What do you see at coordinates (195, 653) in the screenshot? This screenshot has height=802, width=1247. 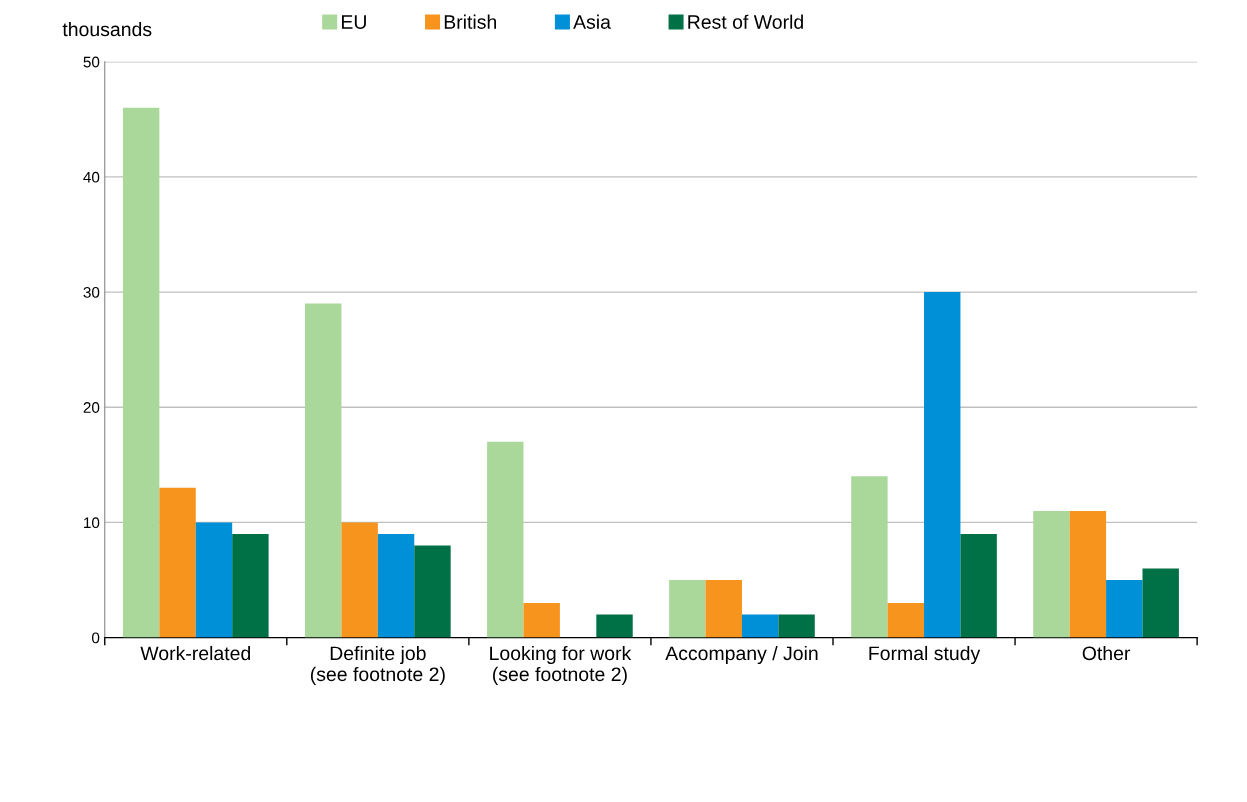 I see `x-tick-label: Work-related` at bounding box center [195, 653].